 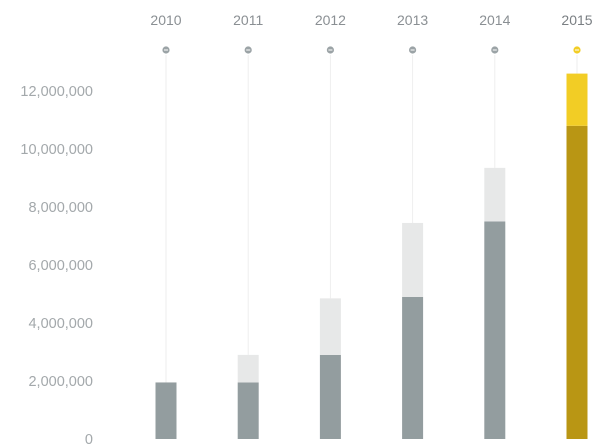 I want to click on y-tick-label: 0, so click(x=89, y=440).